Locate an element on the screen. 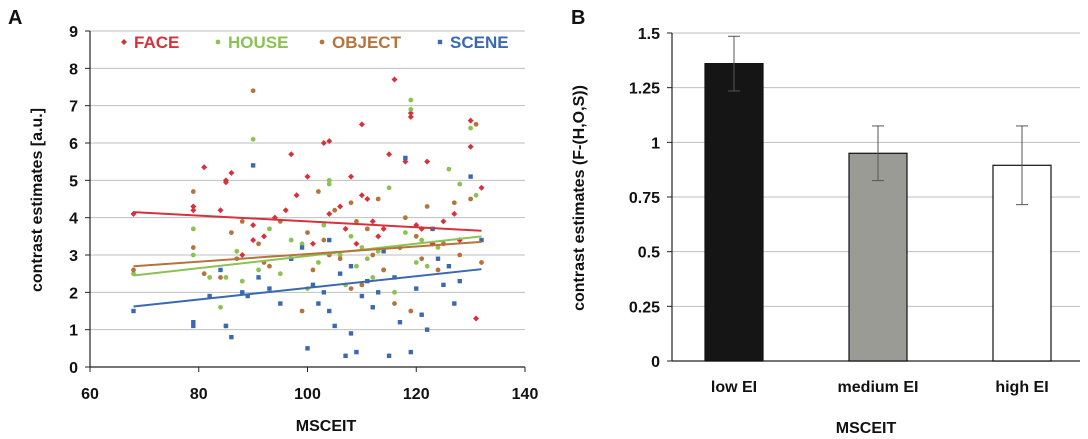 This screenshot has width=1088, height=439. panel-a-x-axis-label: MSCEIT is located at coordinates (326, 426).